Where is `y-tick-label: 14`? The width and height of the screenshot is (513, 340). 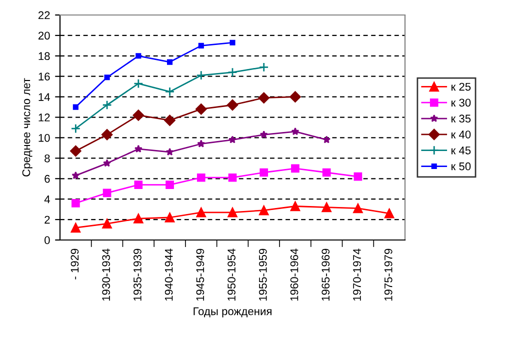
y-tick-label: 14 is located at coordinates (44, 97).